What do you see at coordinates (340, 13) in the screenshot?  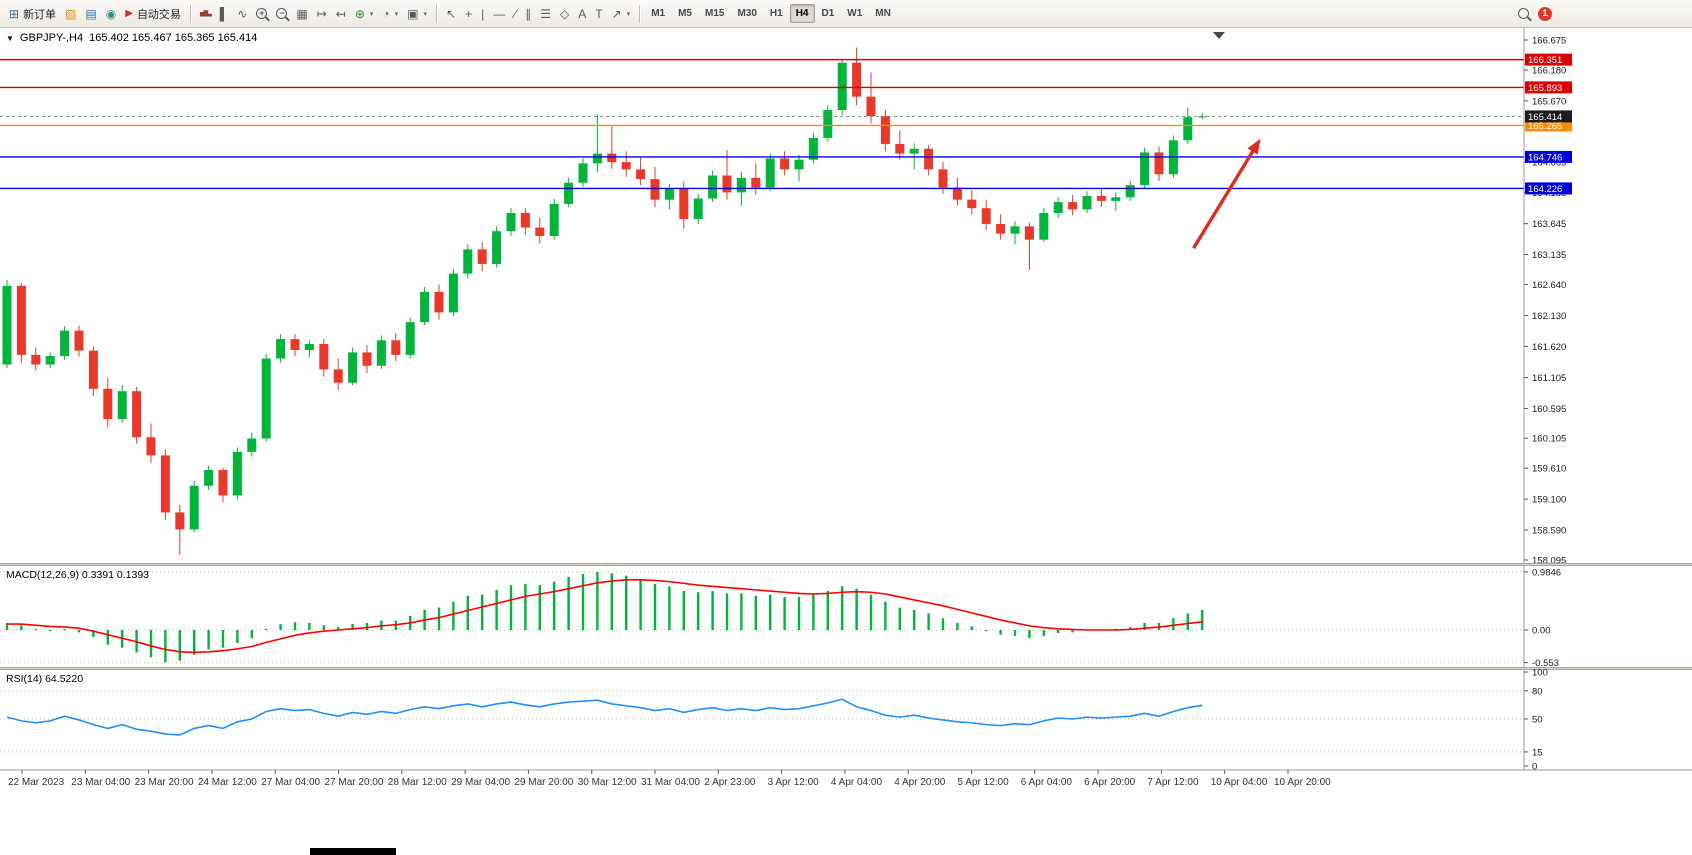 I see `chart-shift-icon: ↤` at bounding box center [340, 13].